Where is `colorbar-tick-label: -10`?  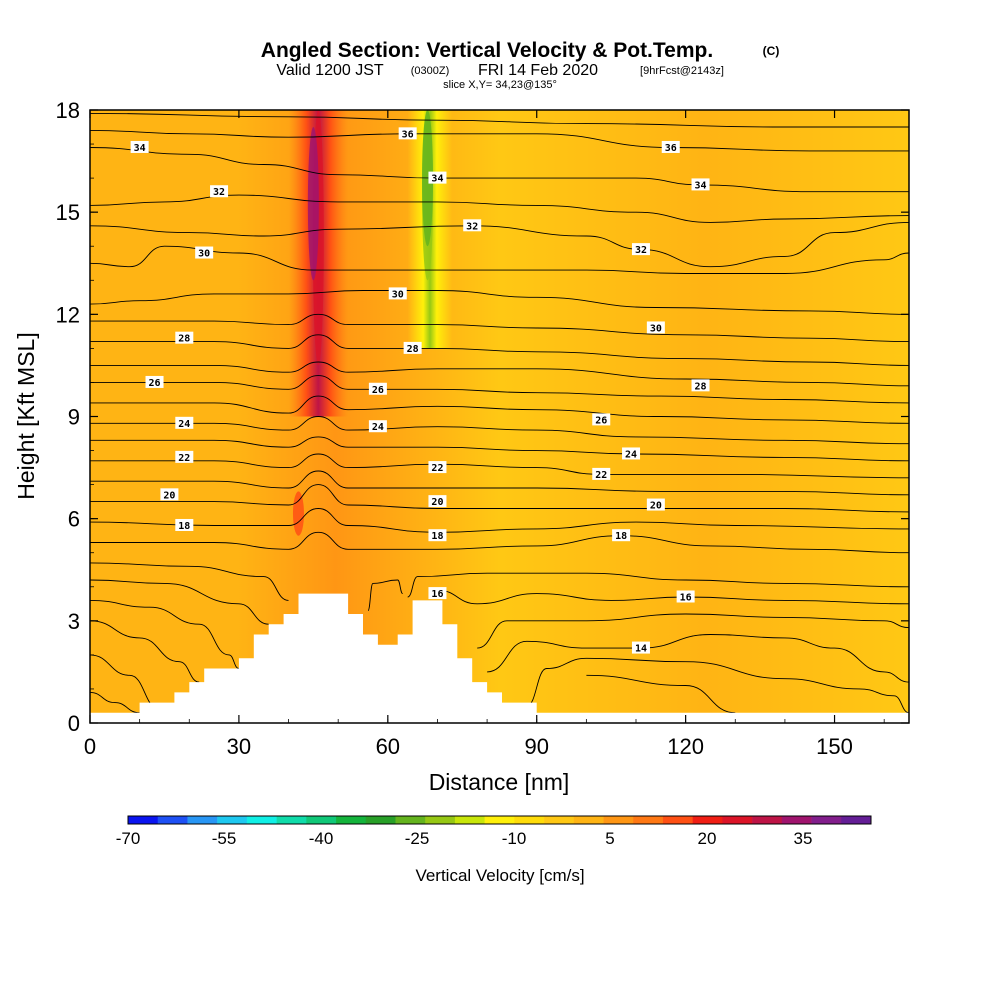 colorbar-tick-label: -10 is located at coordinates (514, 838).